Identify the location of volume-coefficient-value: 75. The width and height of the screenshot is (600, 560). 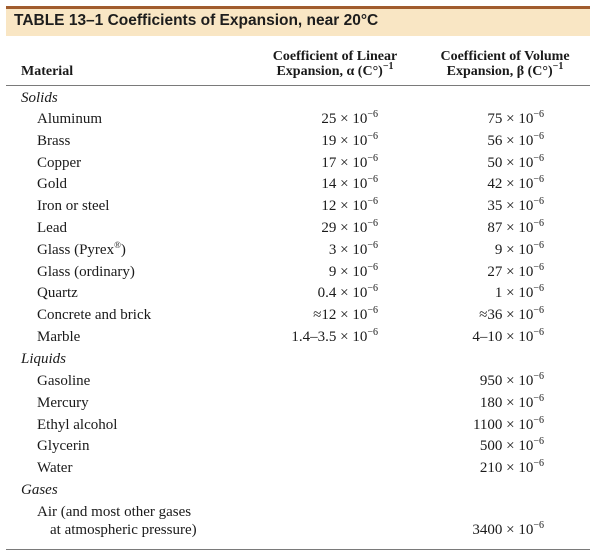
(495, 119).